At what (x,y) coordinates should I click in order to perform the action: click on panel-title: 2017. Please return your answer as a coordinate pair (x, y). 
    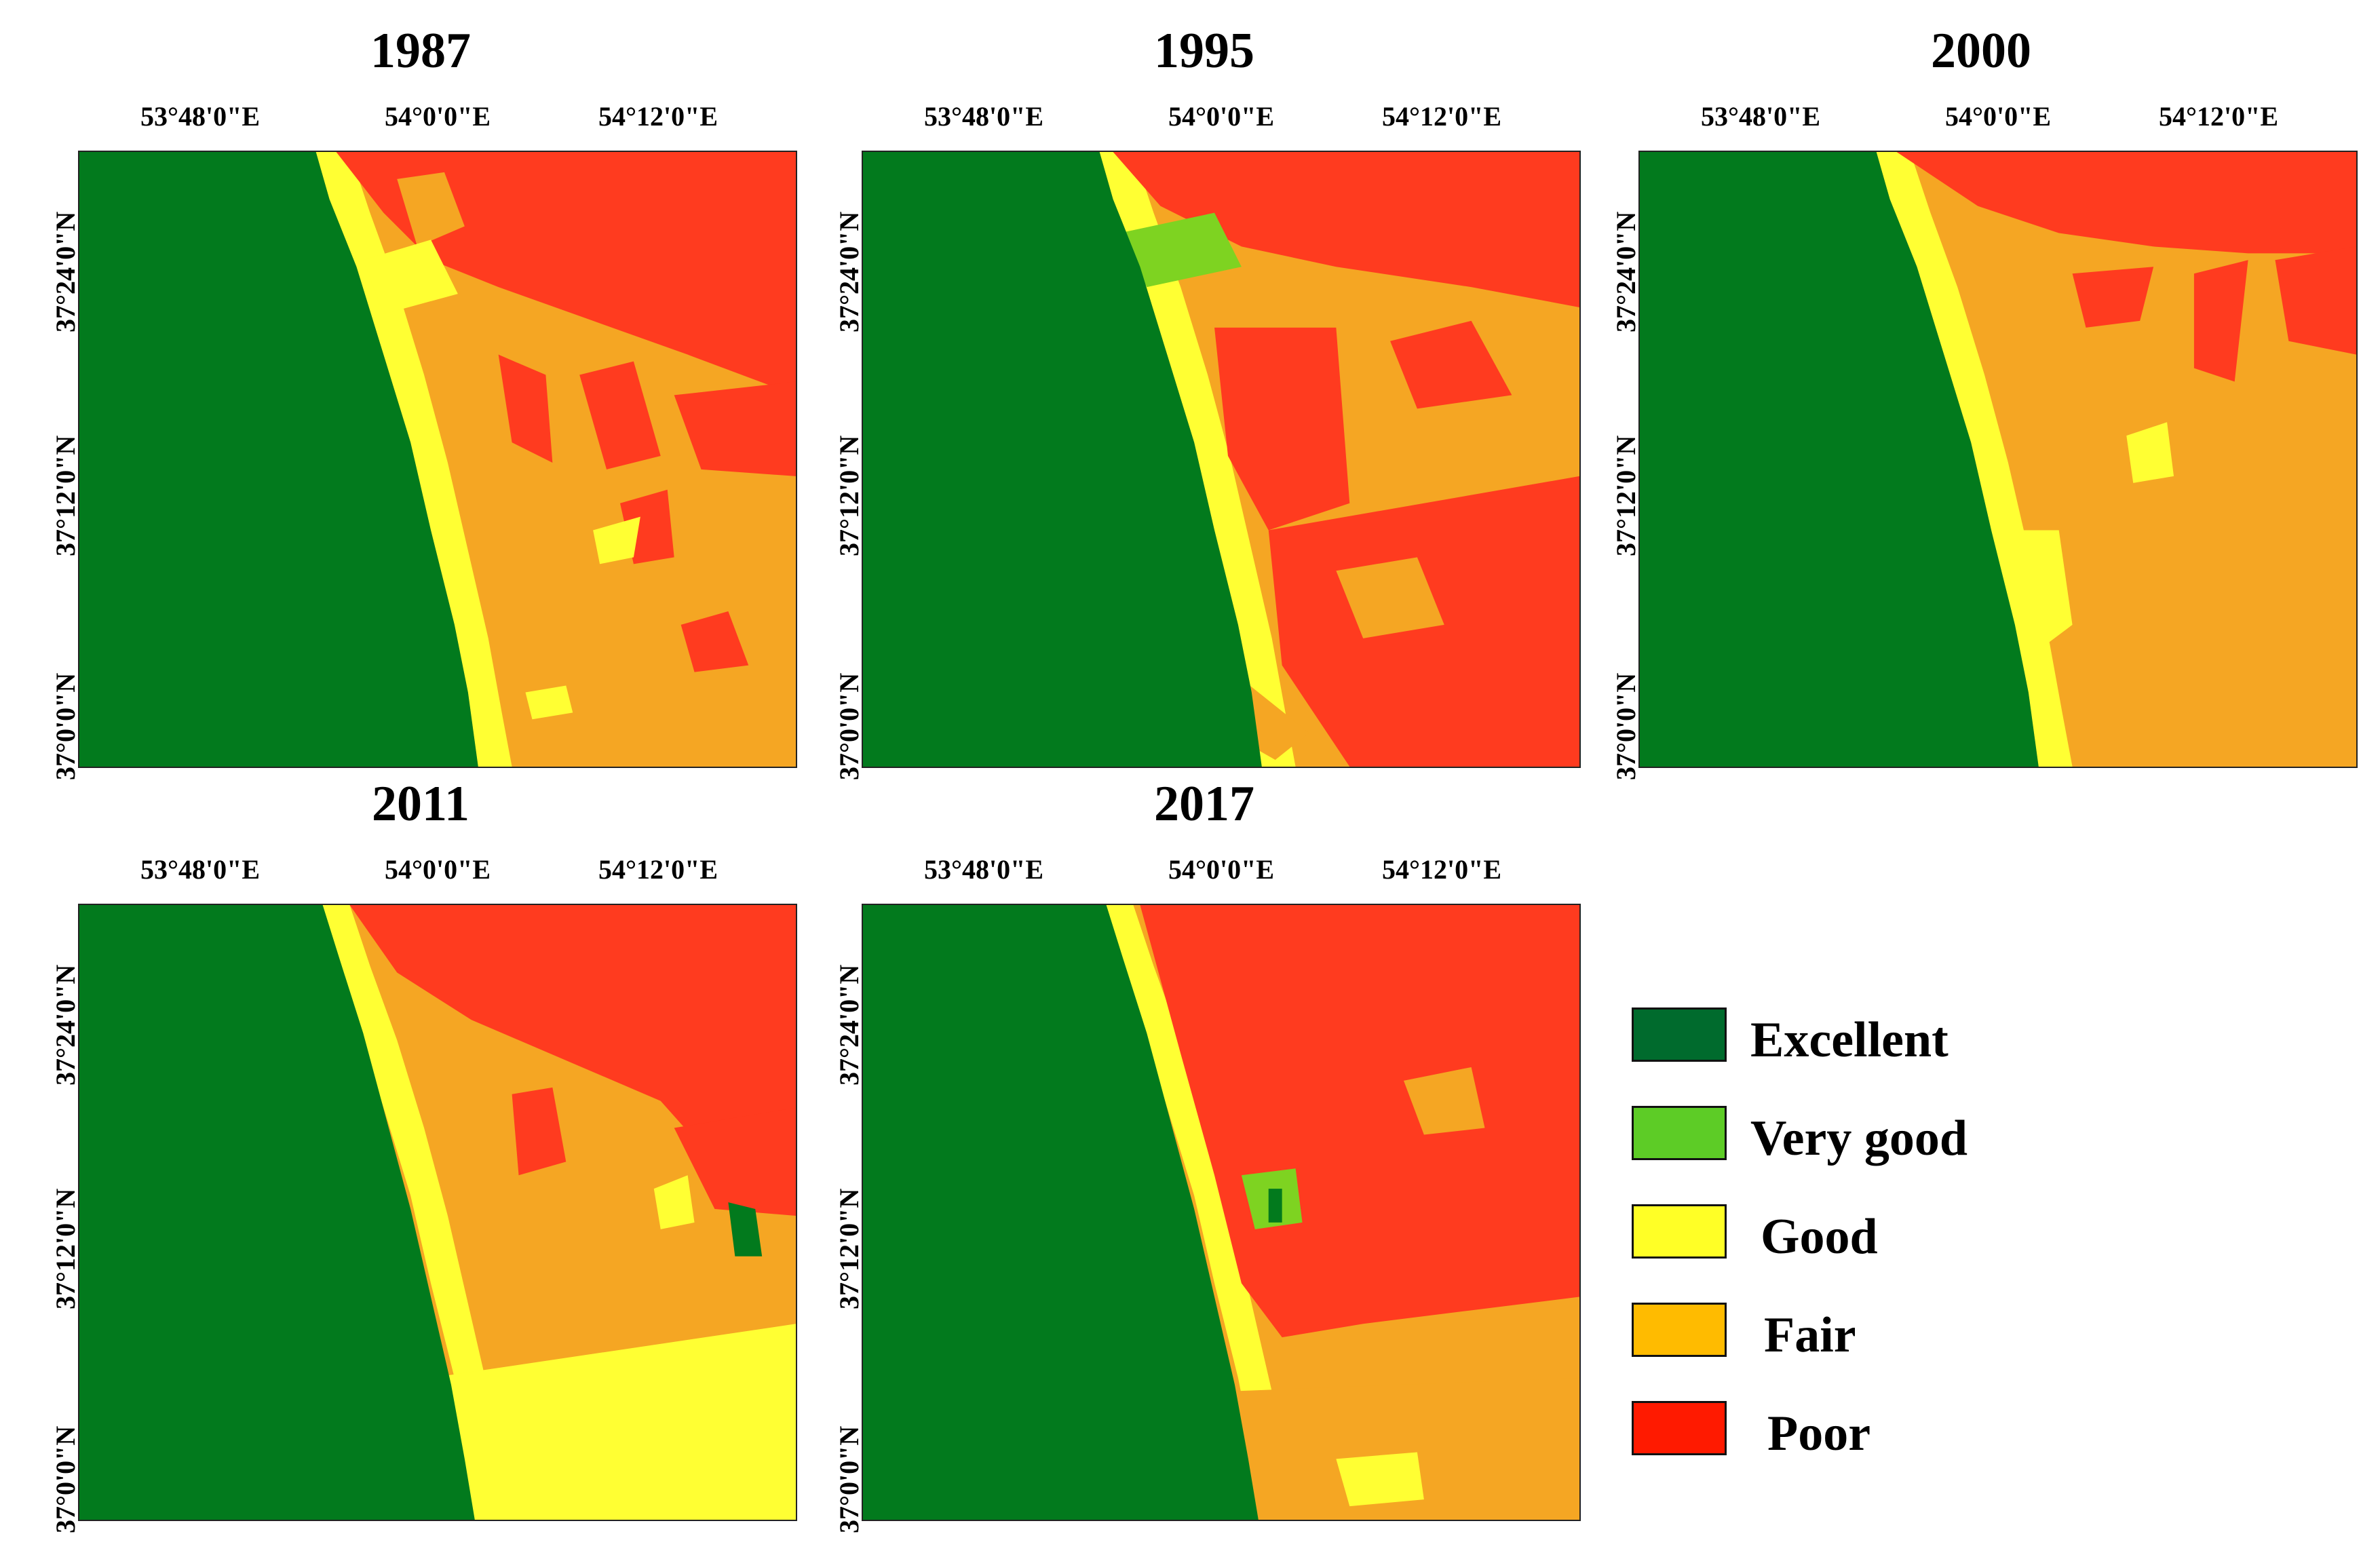
    Looking at the image, I should click on (1204, 804).